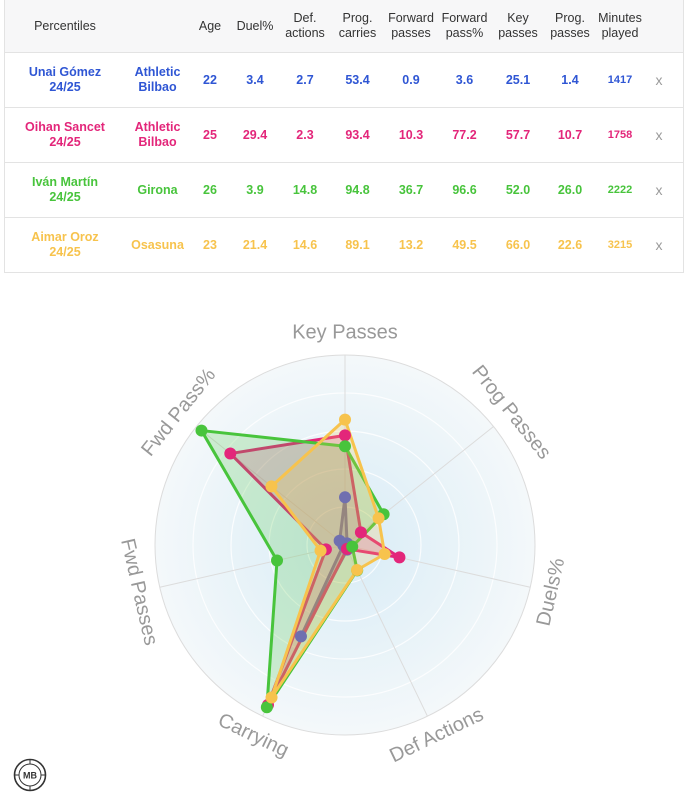 The image size is (691, 800). Describe the element at coordinates (65, 182) in the screenshot. I see `player-name-text: Iván Martín` at that location.